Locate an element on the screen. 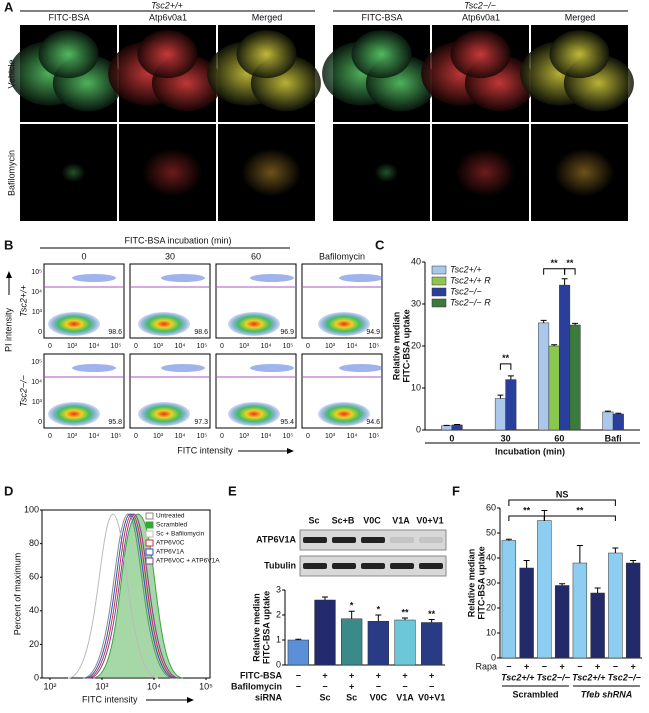 Image resolution: width=649 pixels, height=713 pixels. y-axis-title: Relative median is located at coordinates (396, 346).